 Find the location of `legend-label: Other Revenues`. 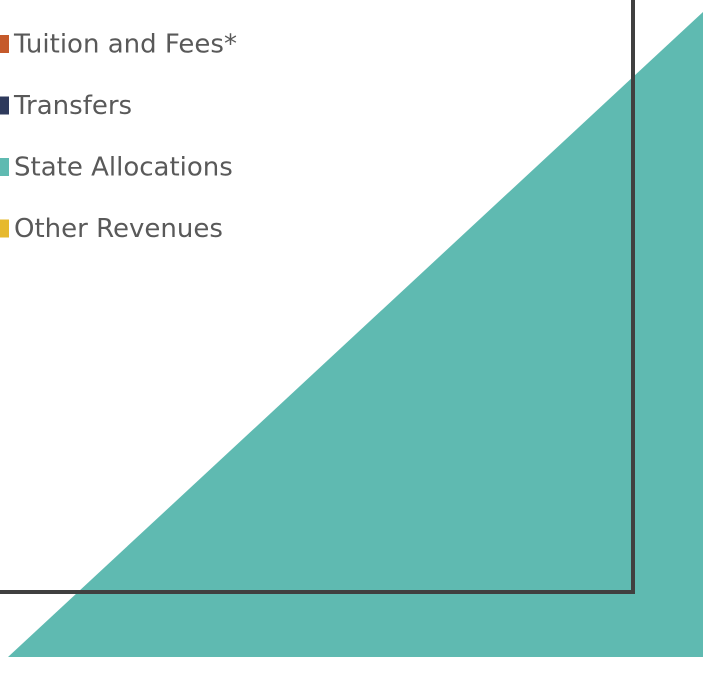

legend-label: Other Revenues is located at coordinates (118, 229).